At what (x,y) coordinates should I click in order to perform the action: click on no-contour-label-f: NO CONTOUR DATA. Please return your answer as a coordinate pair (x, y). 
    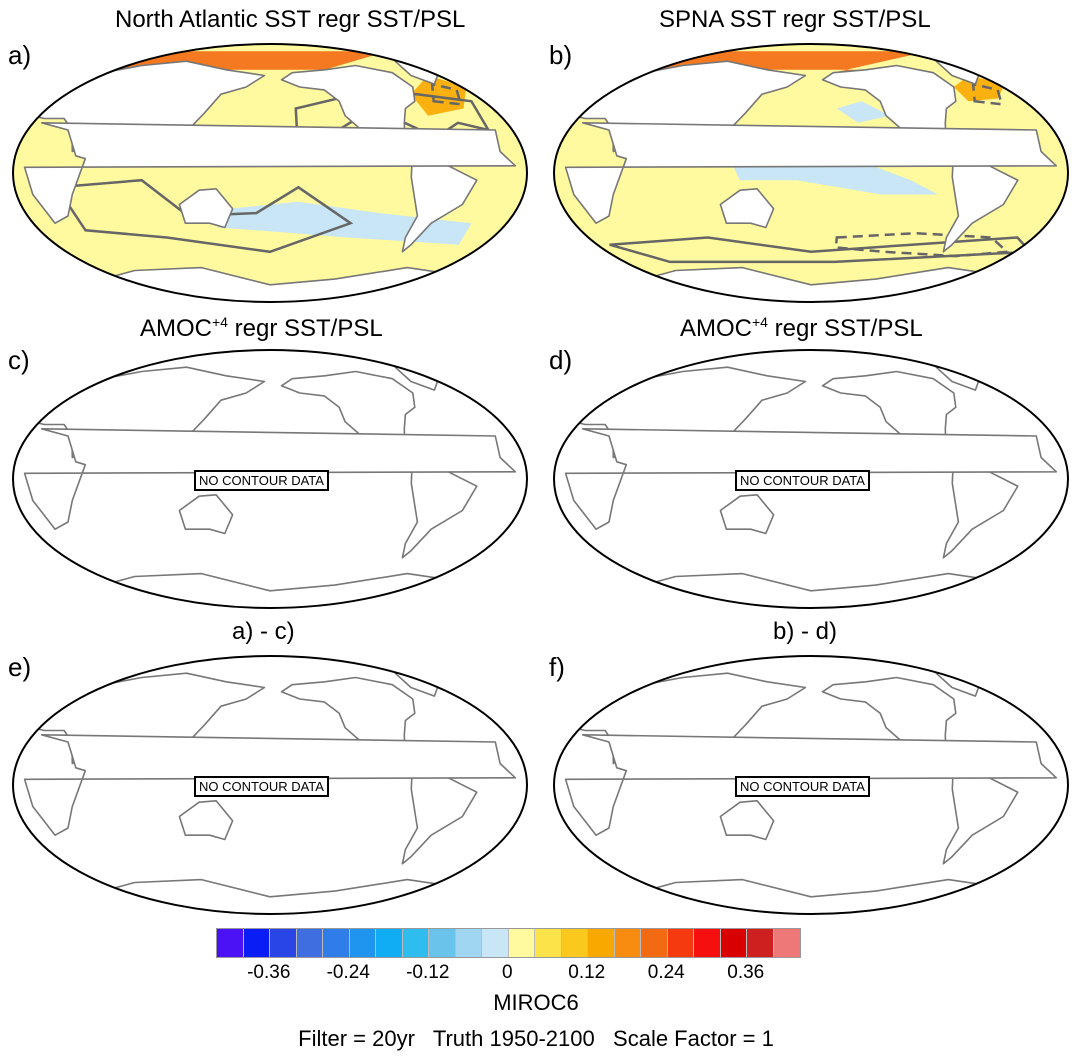
    Looking at the image, I should click on (802, 786).